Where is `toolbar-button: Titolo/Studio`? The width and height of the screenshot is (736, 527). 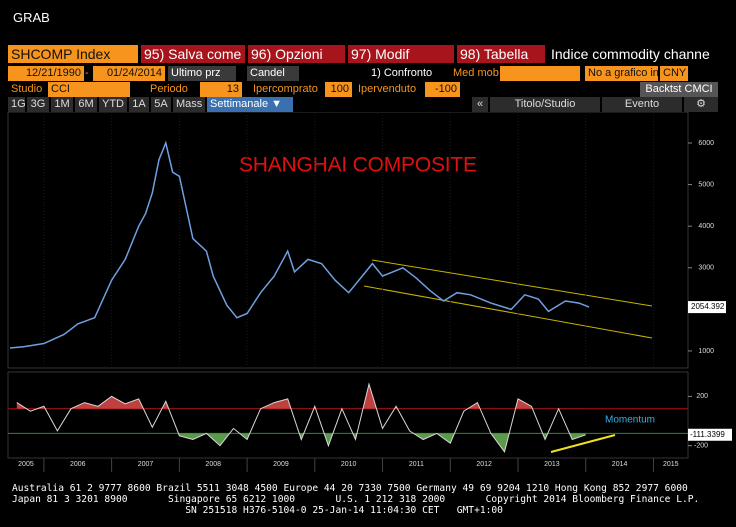
toolbar-button: Titolo/Studio is located at coordinates (545, 104).